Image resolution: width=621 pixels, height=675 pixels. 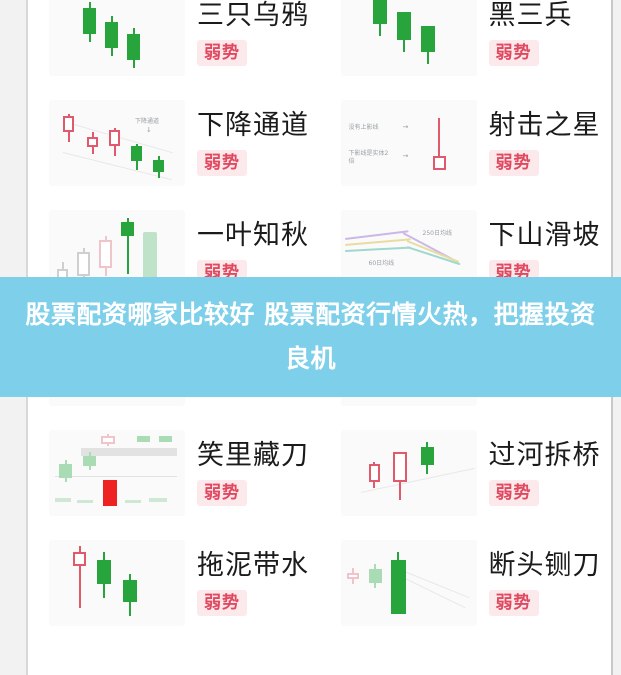 I want to click on pattern-card: 断头铡刀 弱势, so click(x=466, y=583).